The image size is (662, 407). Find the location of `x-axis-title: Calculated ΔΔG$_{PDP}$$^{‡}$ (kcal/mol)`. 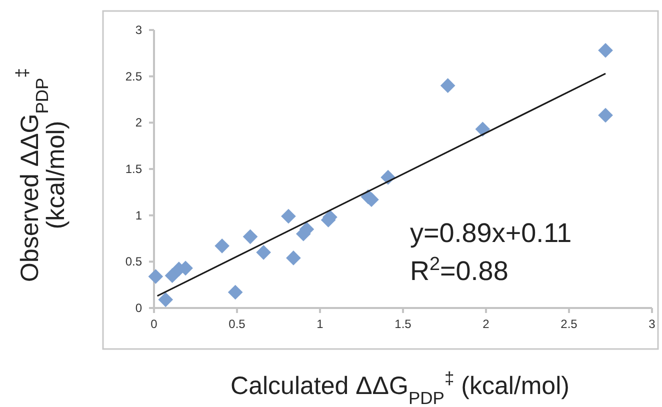

x-axis-title: Calculated ΔΔG$_{PDP}$$^{‡}$ (kcal/mol) is located at coordinates (400, 387).